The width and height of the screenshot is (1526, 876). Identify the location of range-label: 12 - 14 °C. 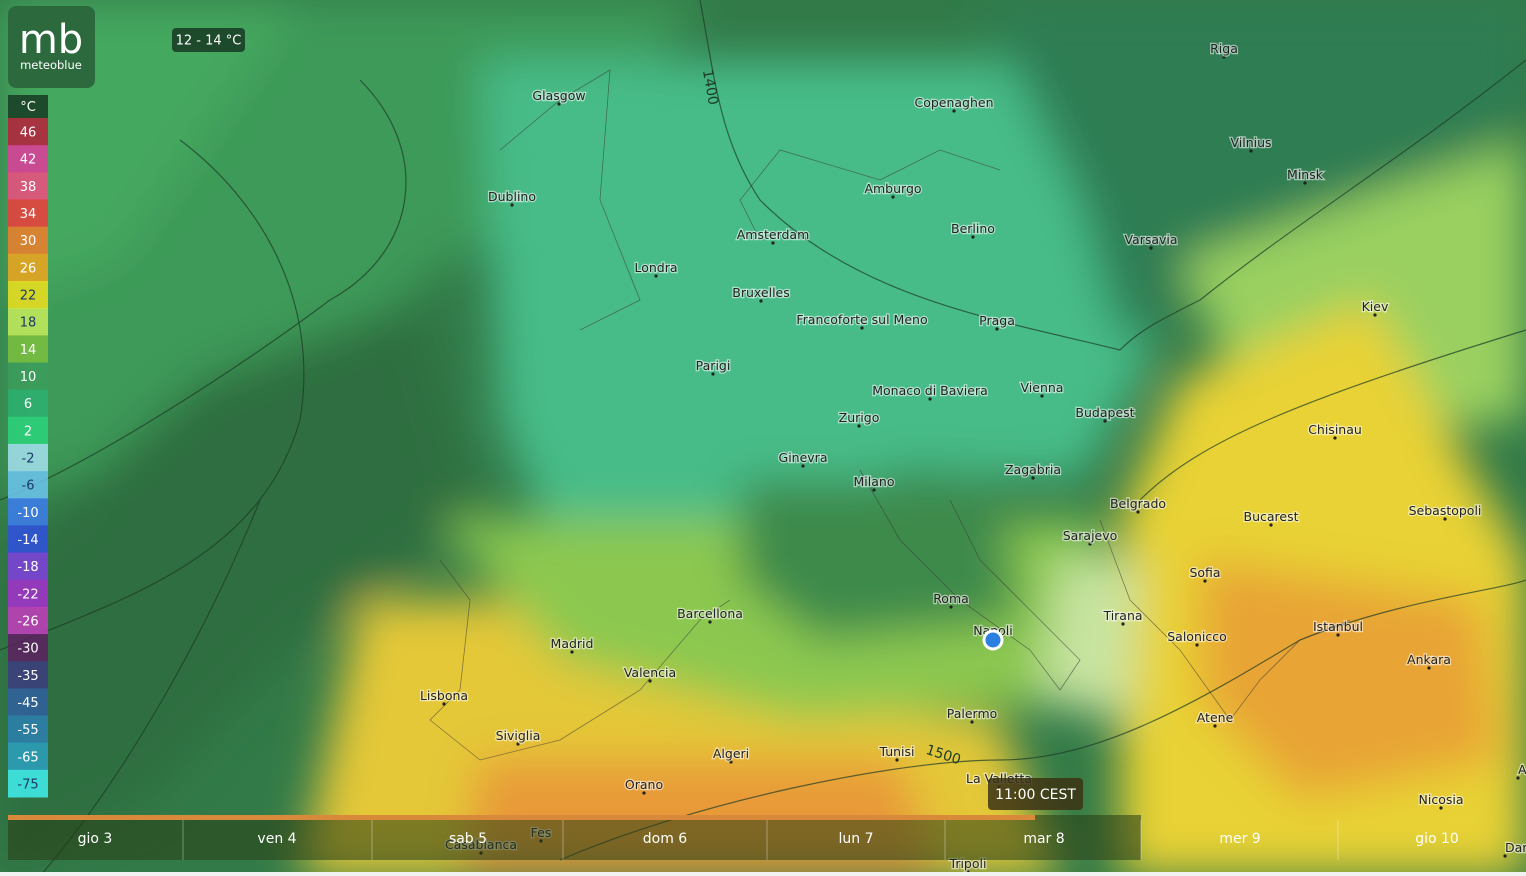
(209, 41).